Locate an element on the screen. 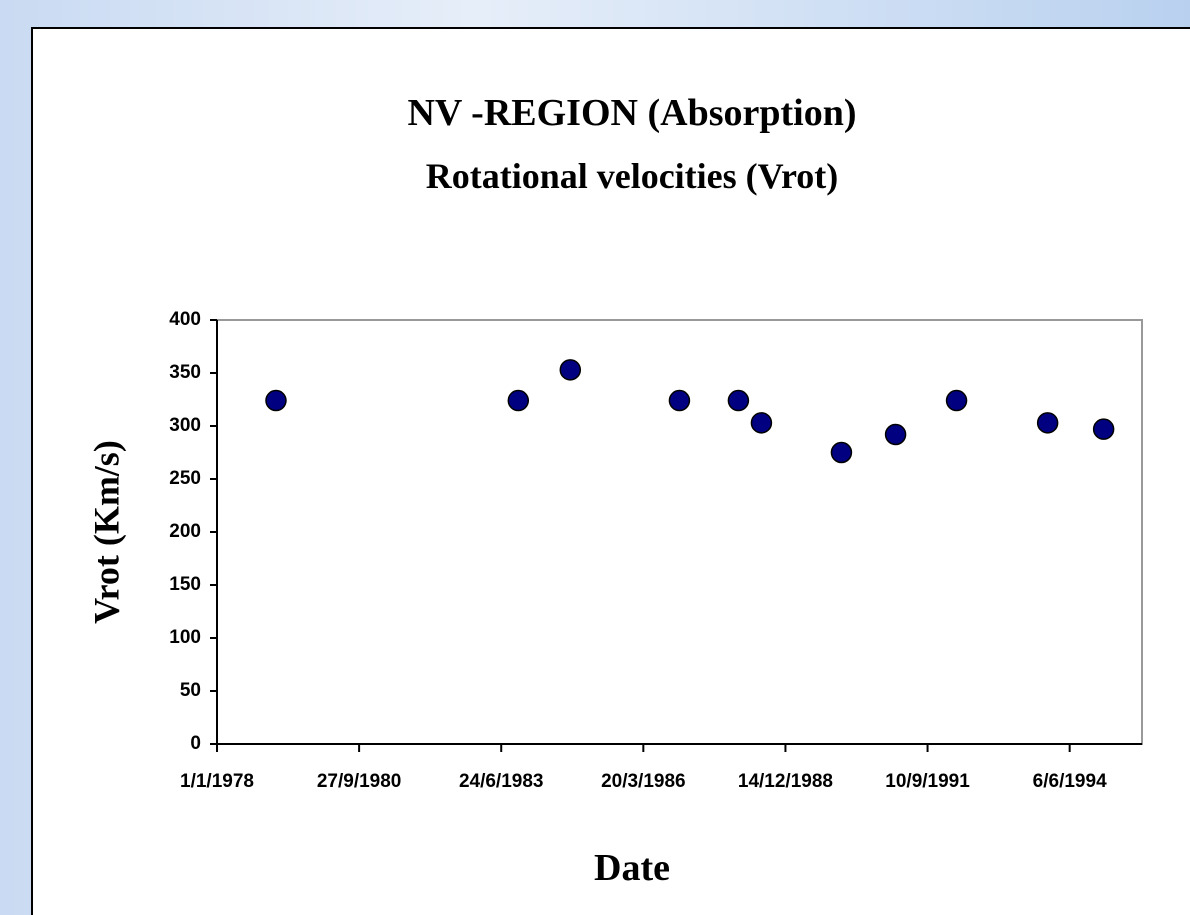  y-axis-label: Vrot (Km/s) is located at coordinates (106, 532).